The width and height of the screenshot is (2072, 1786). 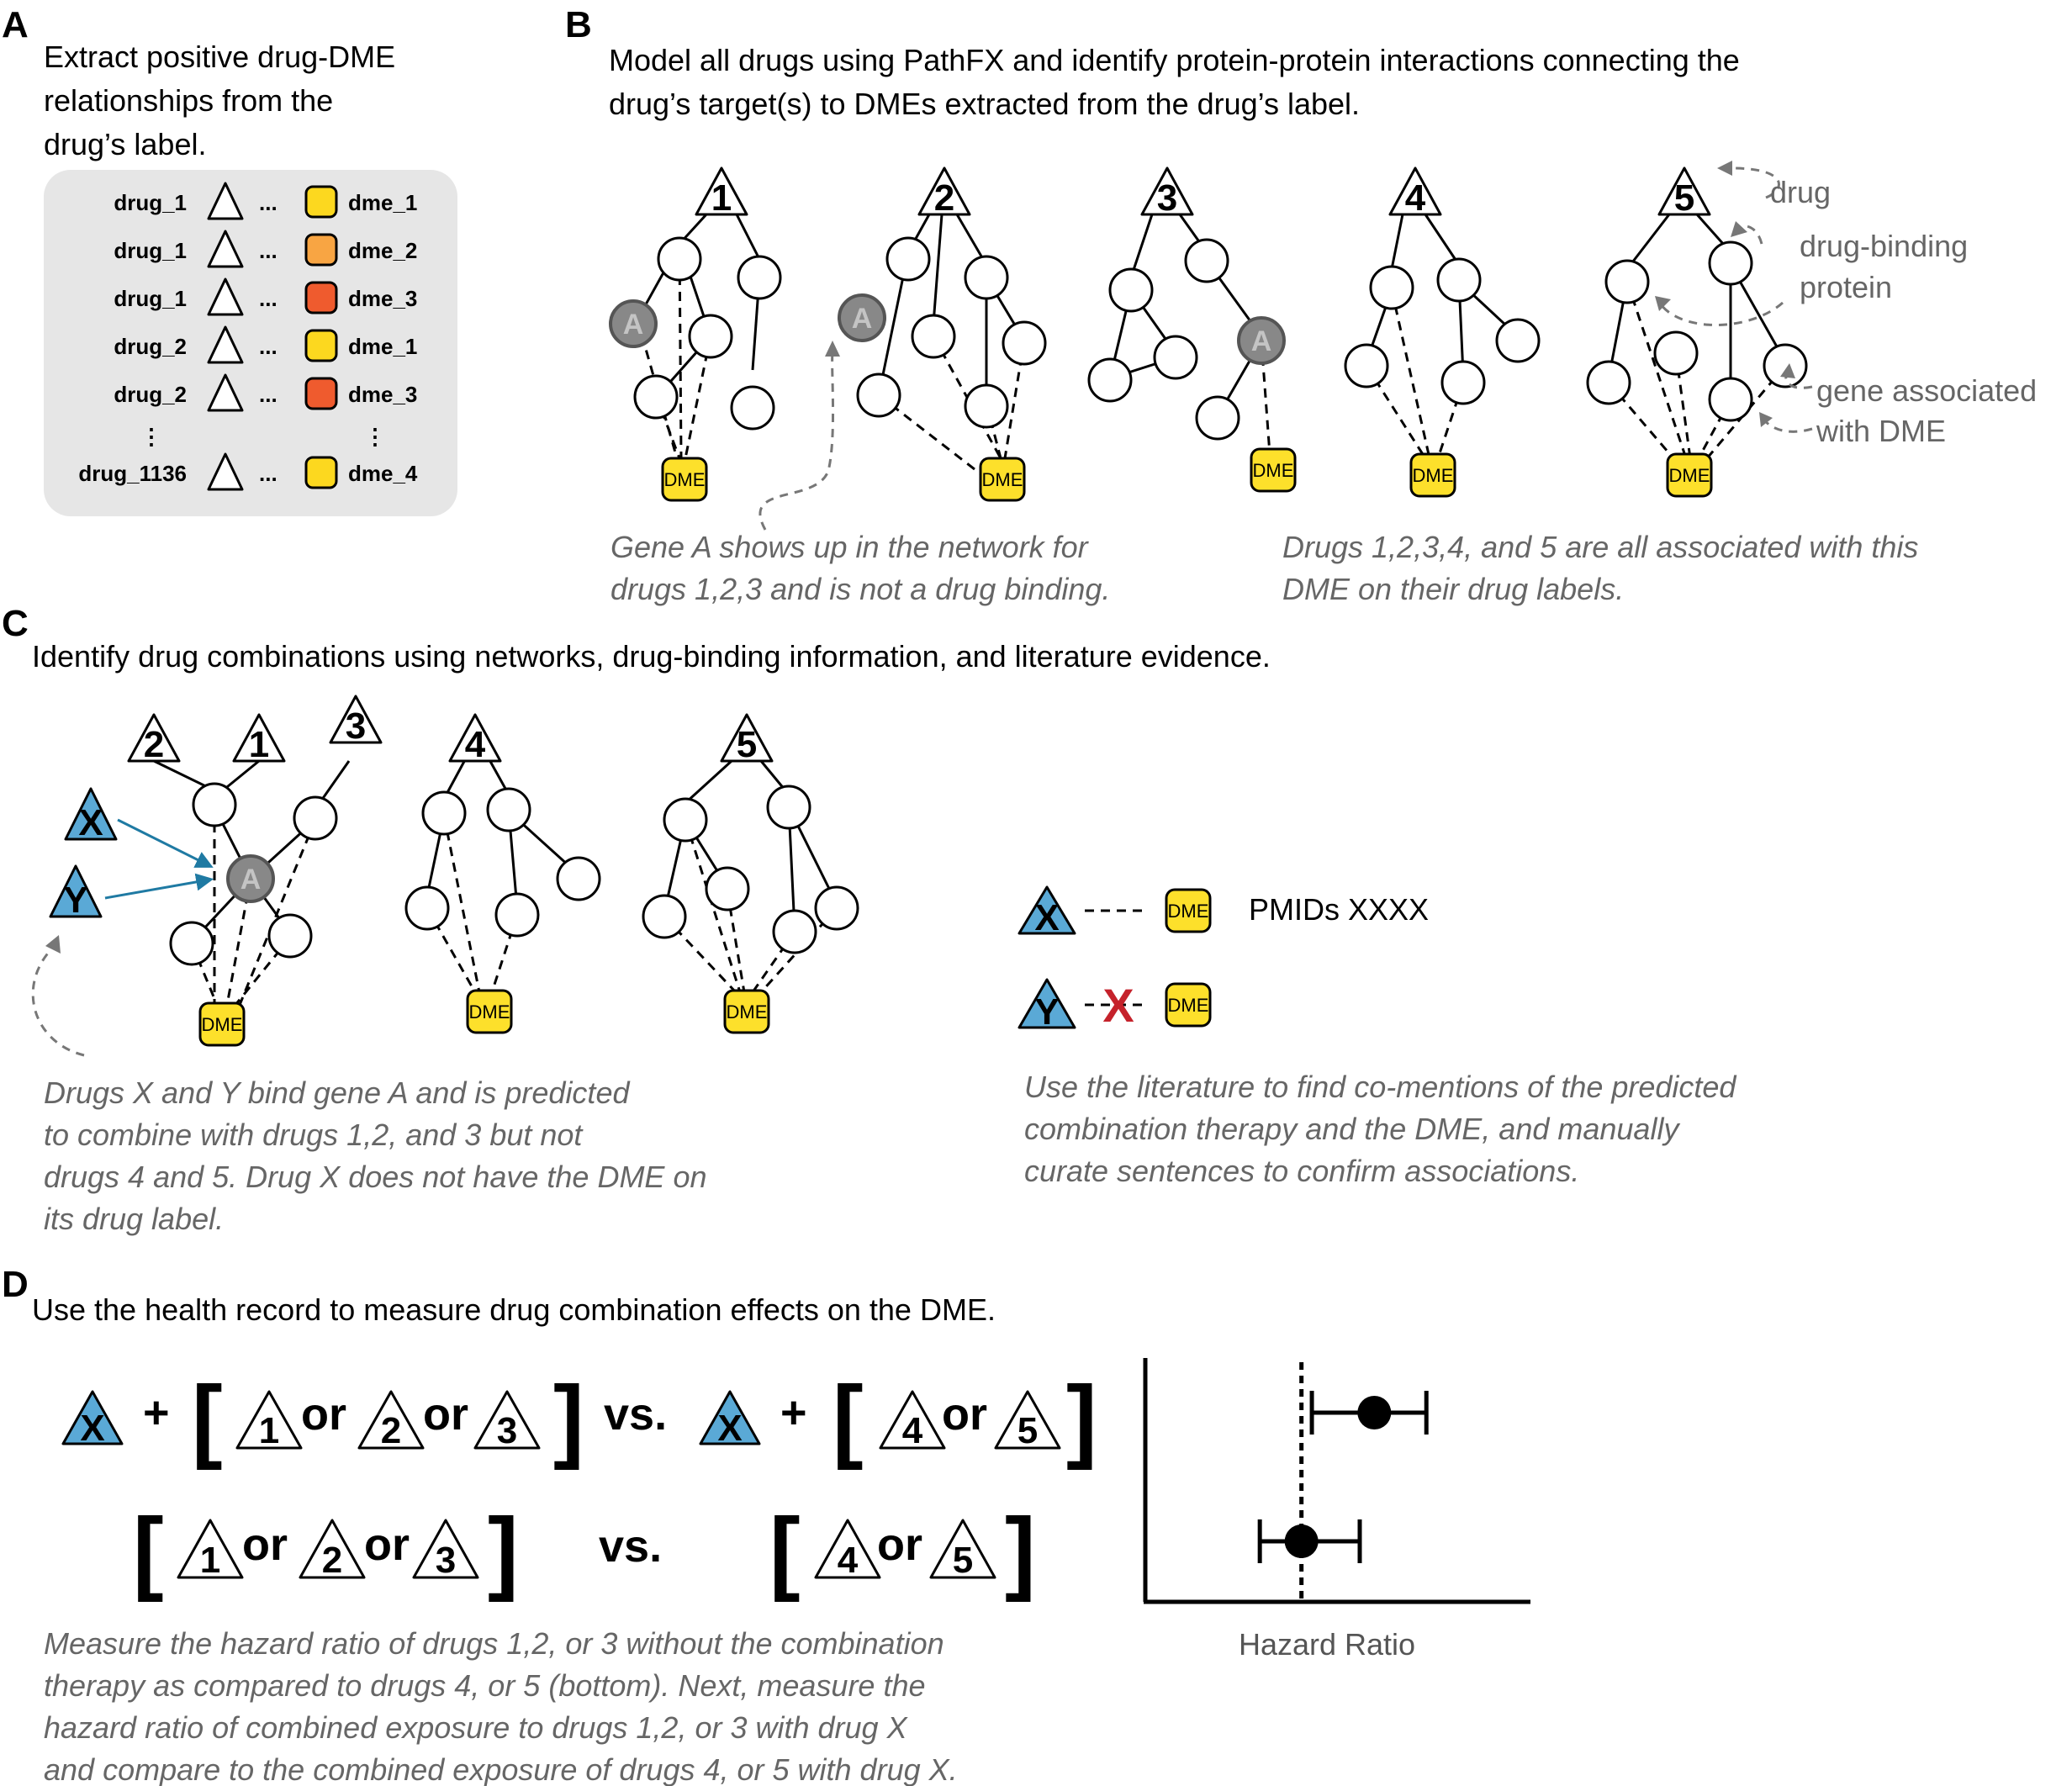 I want to click on panel-b-caption-right: DME on their drug labels., so click(x=1453, y=589).